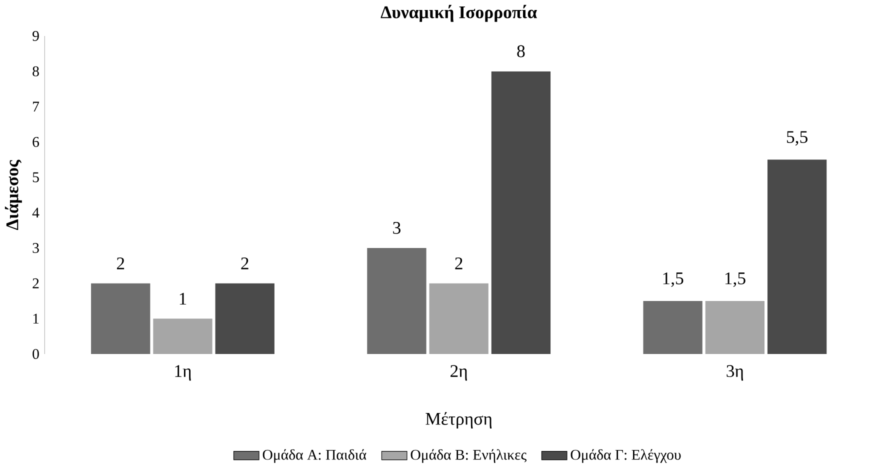 The image size is (873, 468). What do you see at coordinates (35, 354) in the screenshot?
I see `y-tick-label: 0` at bounding box center [35, 354].